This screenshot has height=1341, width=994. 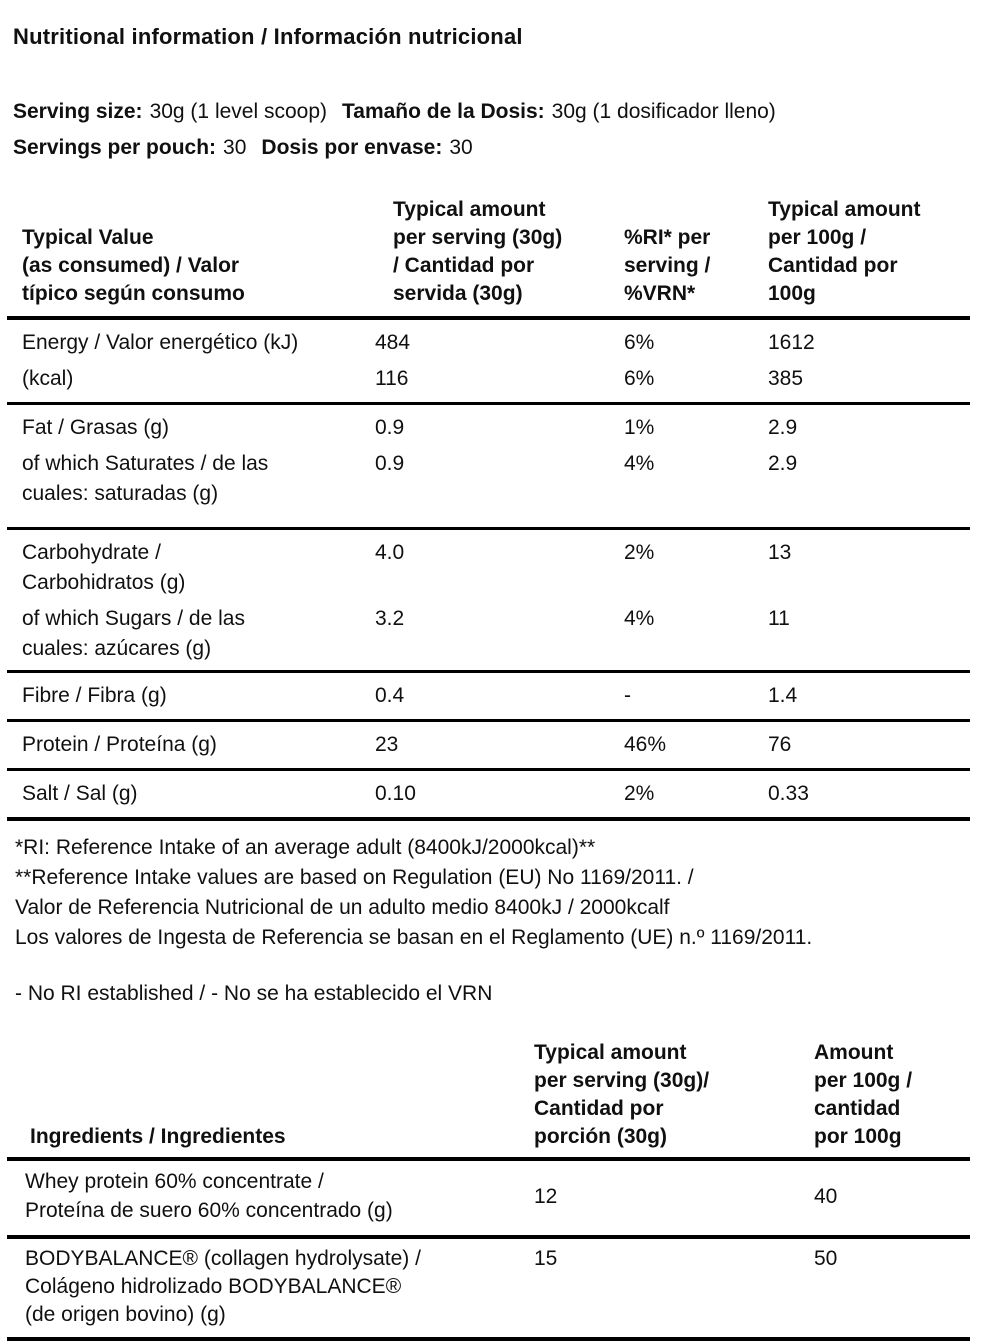 I want to click on value-per-serving: 0.4, so click(x=484, y=696).